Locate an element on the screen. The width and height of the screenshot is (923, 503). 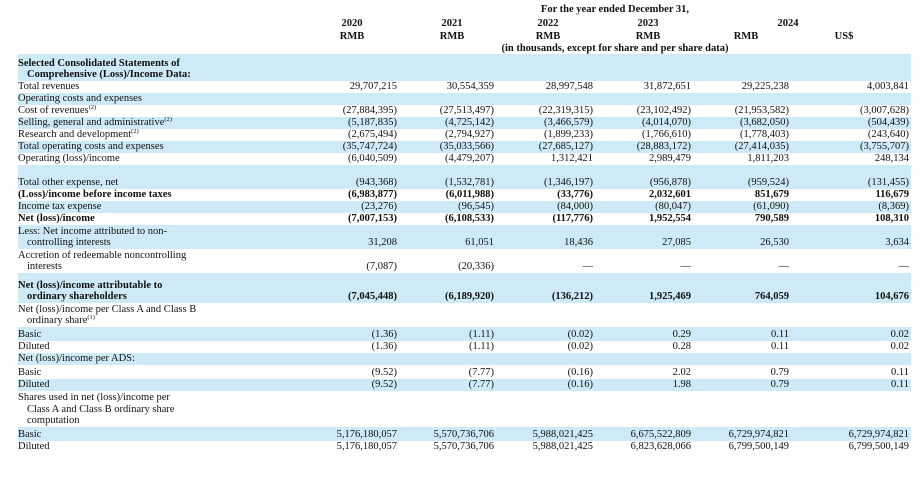
row-label-line: (Loss)/income before income taxes is located at coordinates (95, 195).